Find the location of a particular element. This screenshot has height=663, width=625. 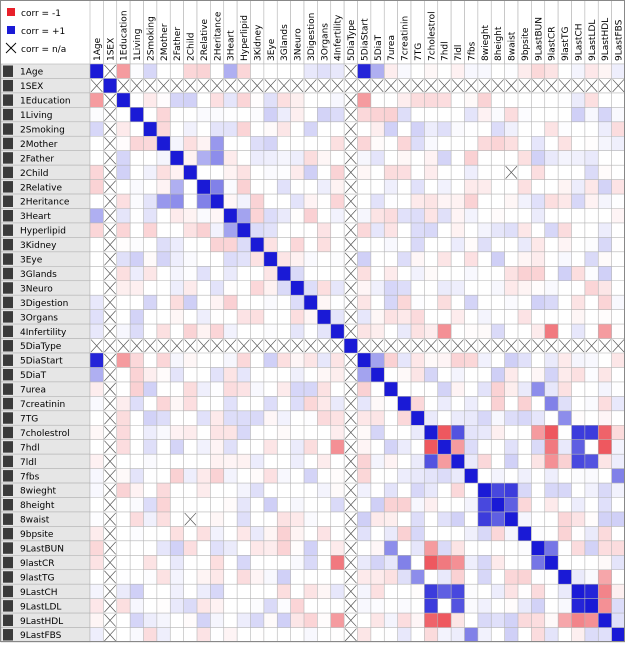

row-label: 9LastCH is located at coordinates (39, 593).